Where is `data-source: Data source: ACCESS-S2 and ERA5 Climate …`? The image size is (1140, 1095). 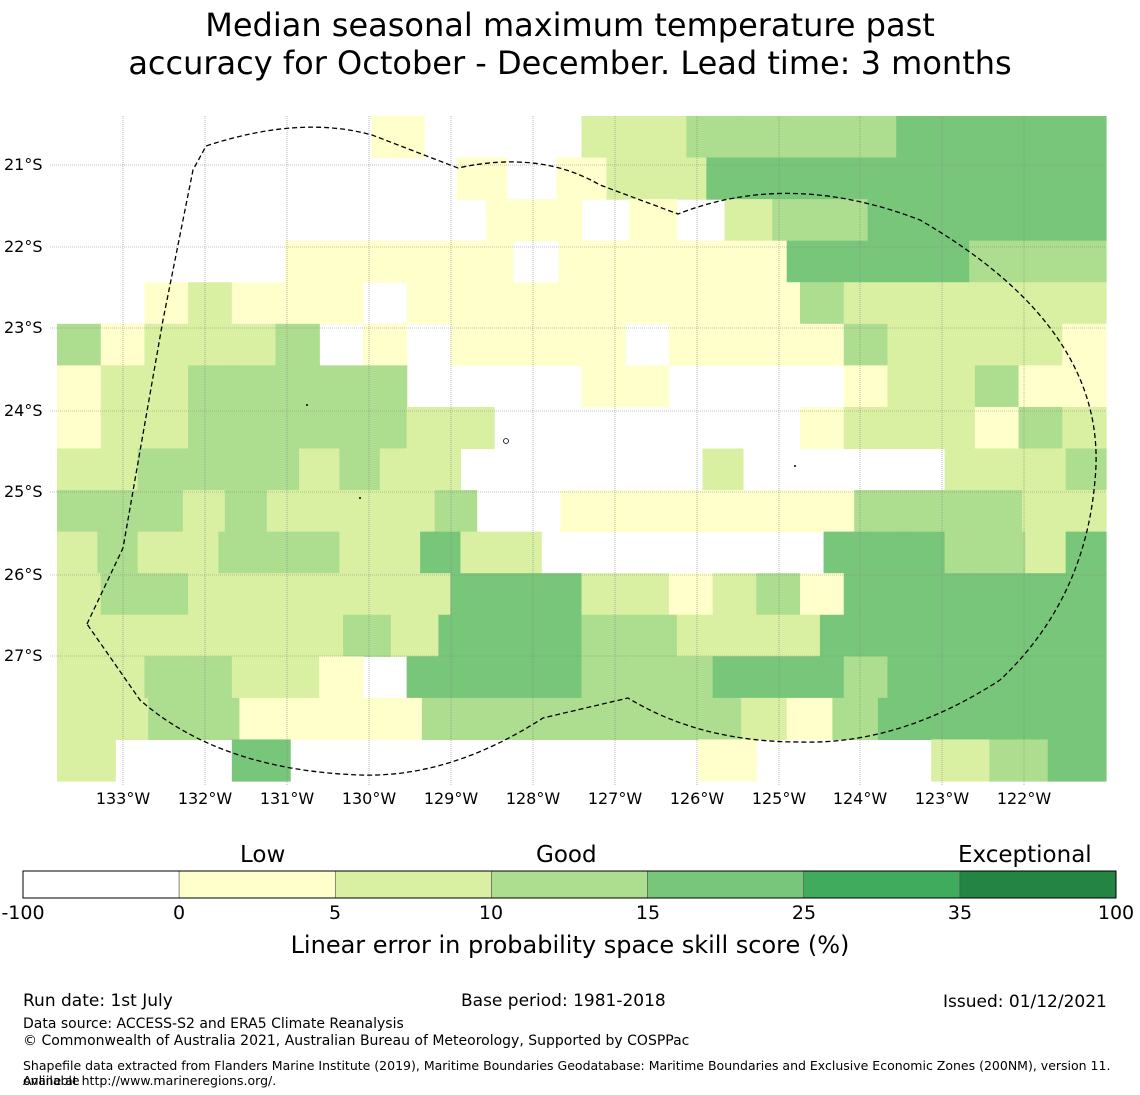 data-source: Data source: ACCESS-S2 and ERA5 Climate … is located at coordinates (213, 1024).